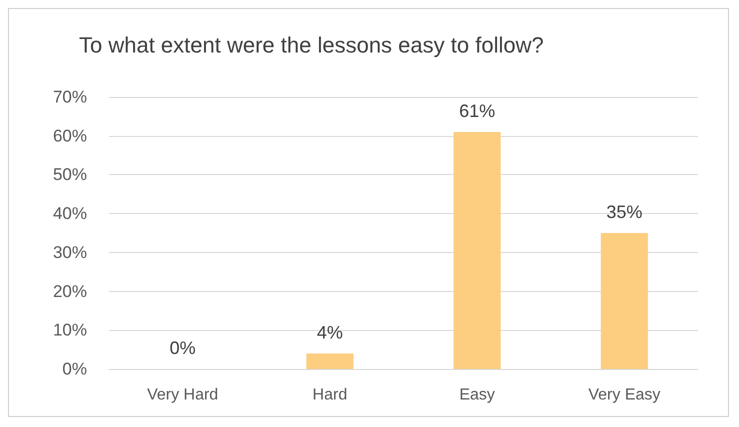 The image size is (739, 427). Describe the element at coordinates (477, 110) in the screenshot. I see `data-label: 61%` at that location.